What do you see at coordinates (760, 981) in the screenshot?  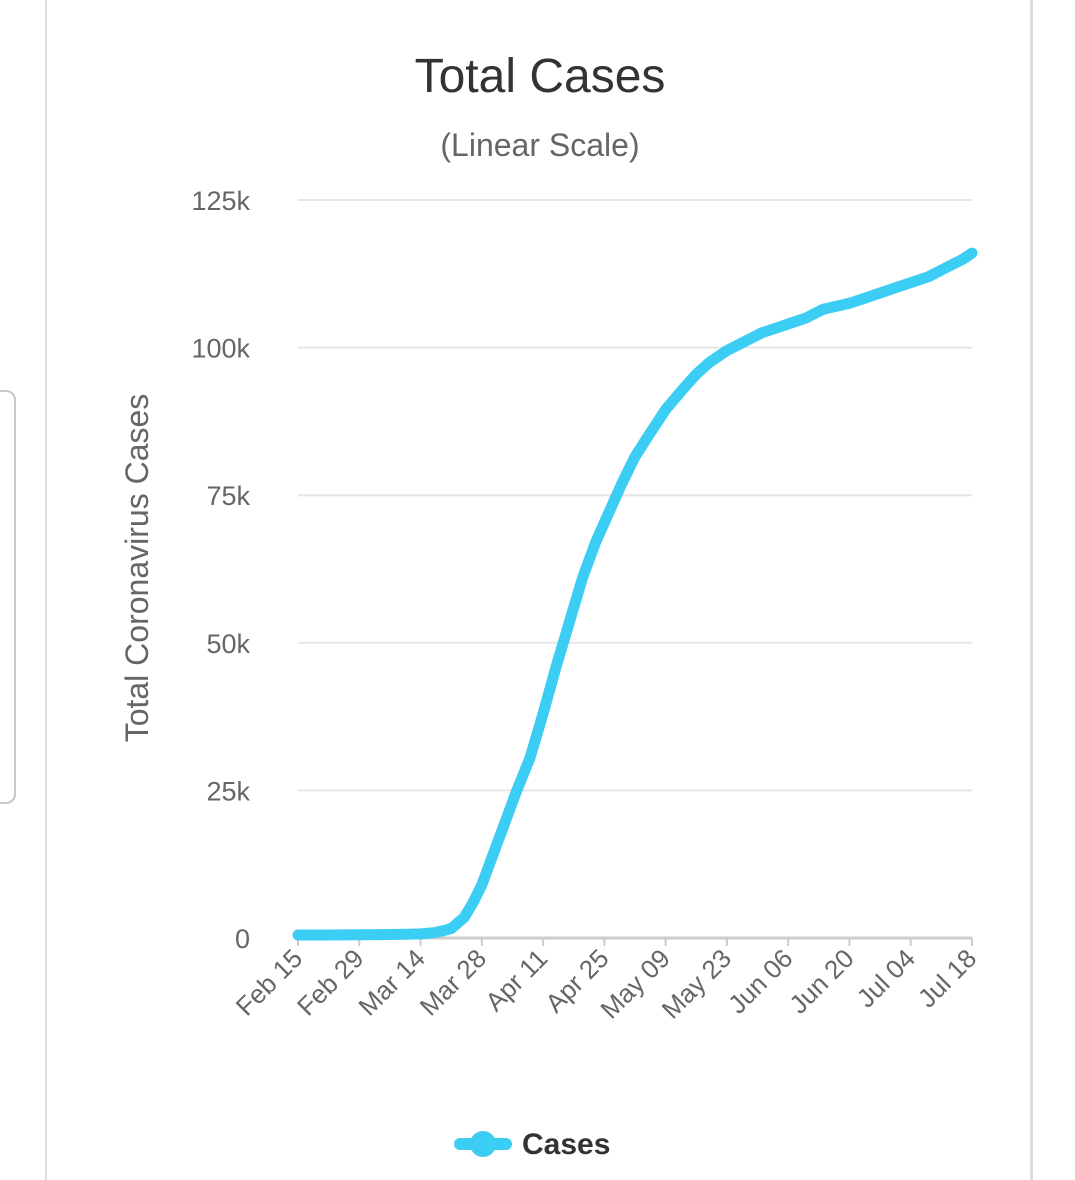 I see `x-tick-label: Jun 06` at bounding box center [760, 981].